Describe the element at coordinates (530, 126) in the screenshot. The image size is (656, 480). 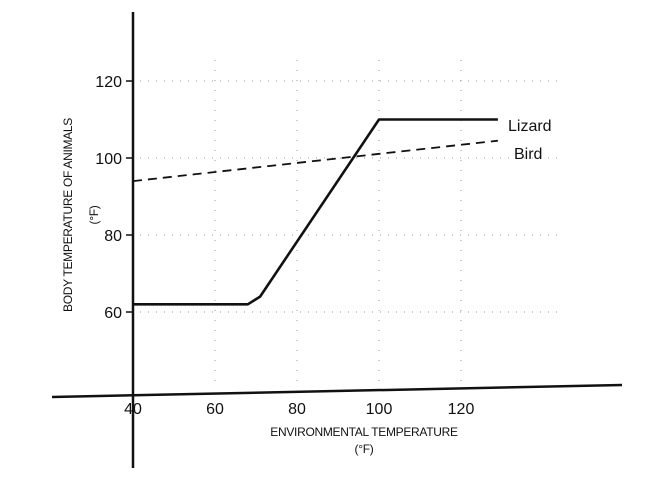
I see `legend-lizard-label: Lizard` at that location.